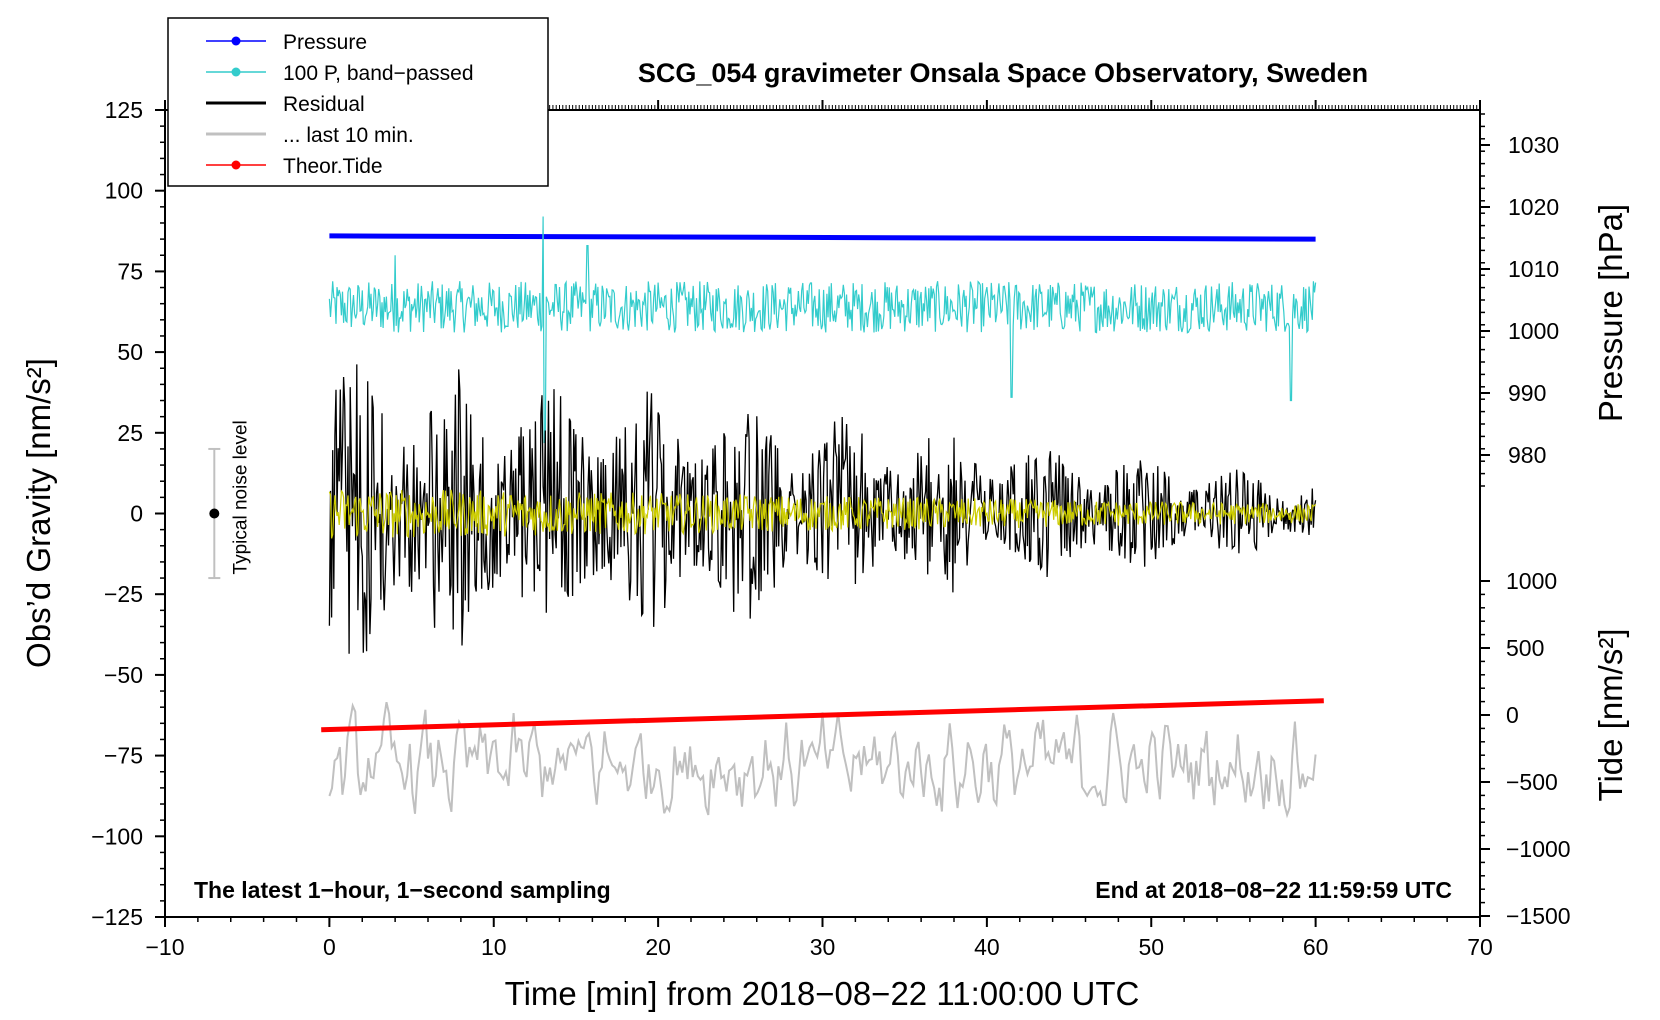 Image resolution: width=1660 pixels, height=1020 pixels. I want to click on y-tick-label: 0, so click(136, 514).